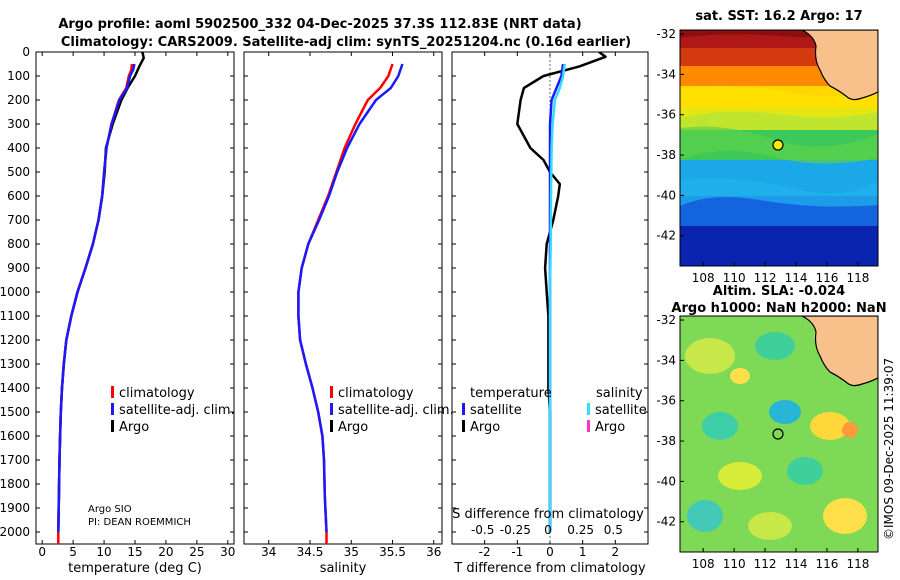  I want to click on sla-map, so click(779, 434).